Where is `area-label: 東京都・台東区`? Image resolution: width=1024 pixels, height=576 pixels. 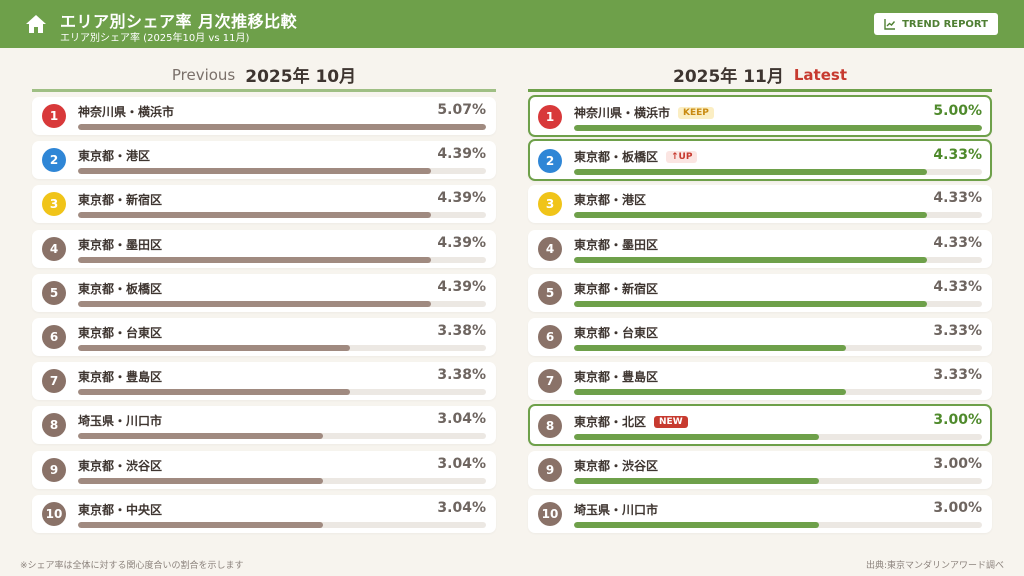 area-label: 東京都・台東区 is located at coordinates (120, 333).